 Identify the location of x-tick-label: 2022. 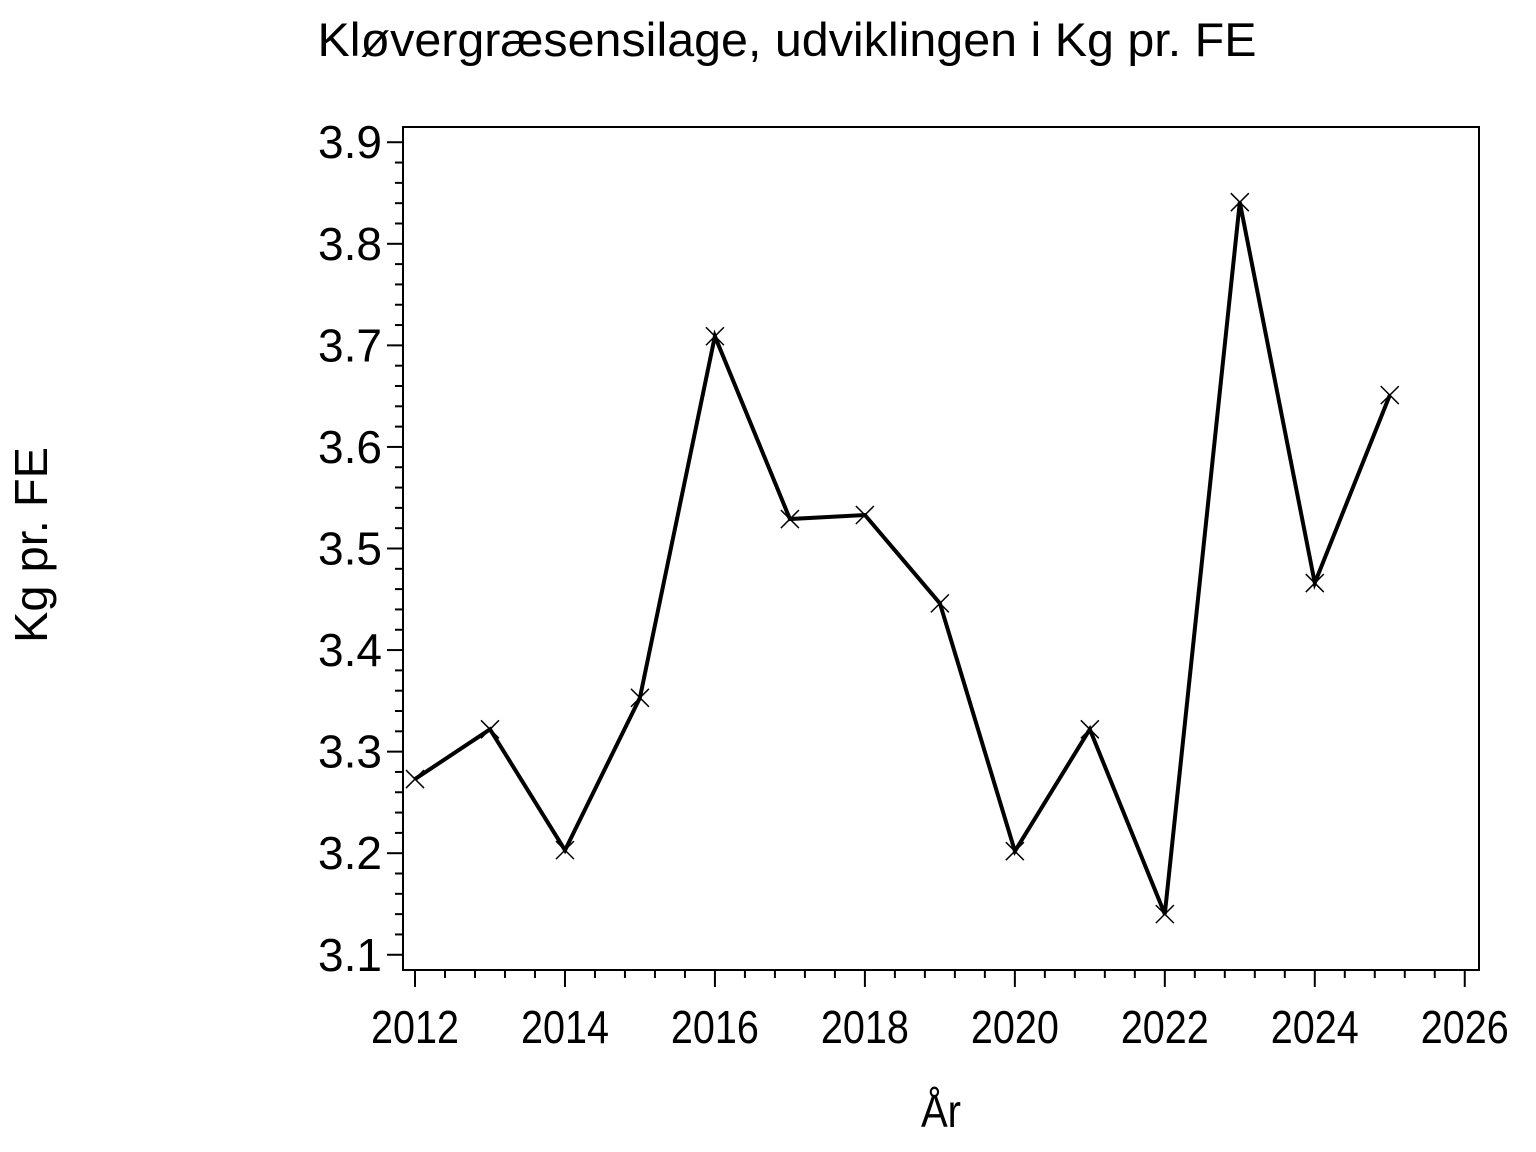
(1165, 1027).